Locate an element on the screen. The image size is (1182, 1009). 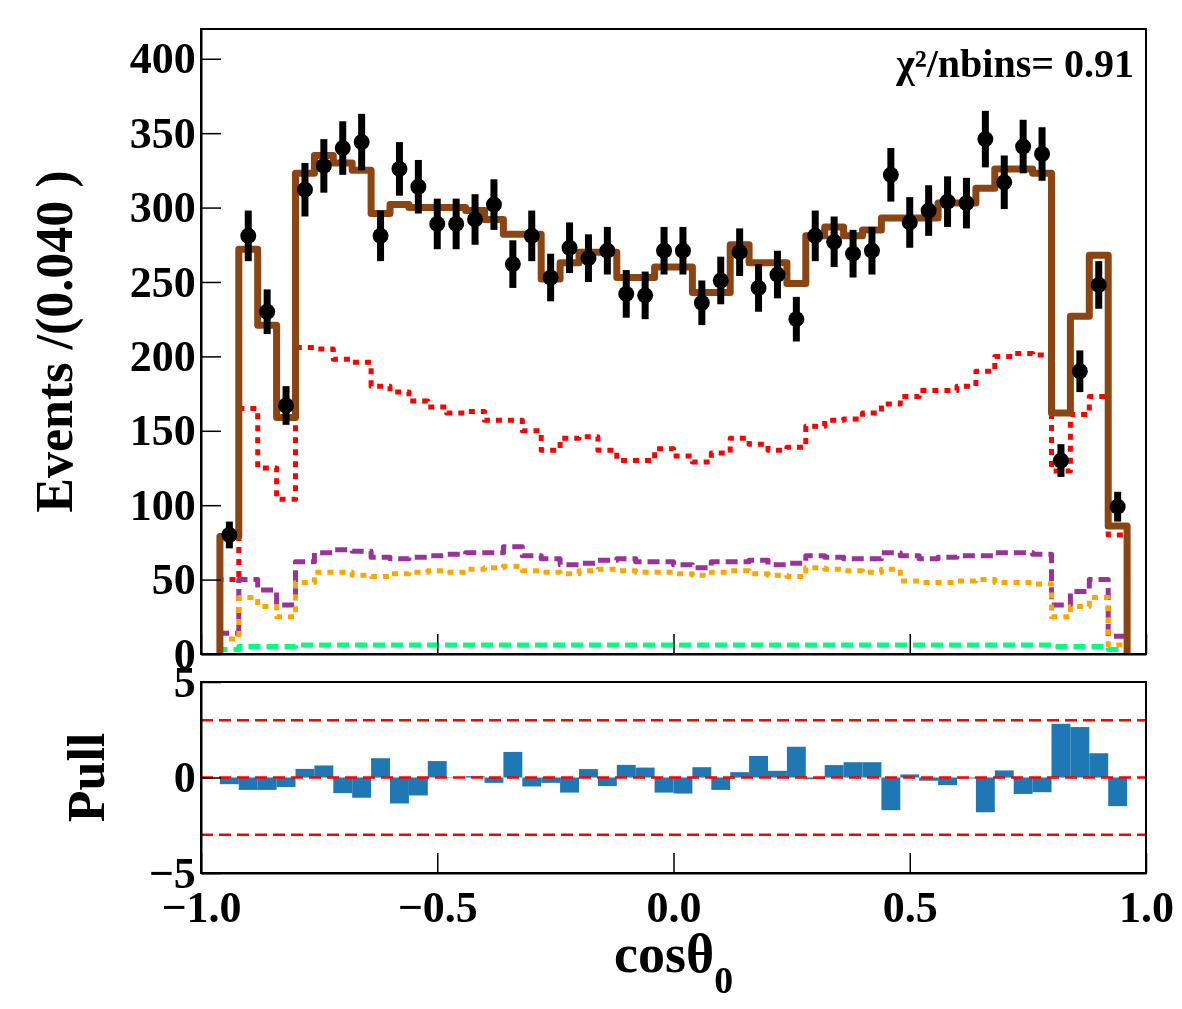
annotation: χ²/nbins= 0.91 is located at coordinates (1014, 63).